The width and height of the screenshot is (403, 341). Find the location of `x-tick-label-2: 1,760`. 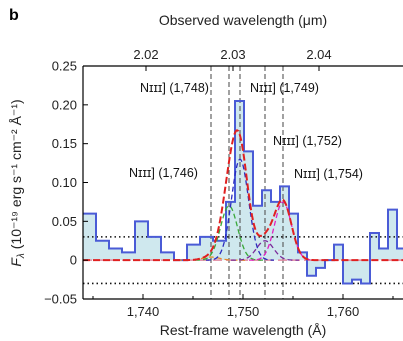

x-tick-label-2: 1,760 is located at coordinates (343, 311).